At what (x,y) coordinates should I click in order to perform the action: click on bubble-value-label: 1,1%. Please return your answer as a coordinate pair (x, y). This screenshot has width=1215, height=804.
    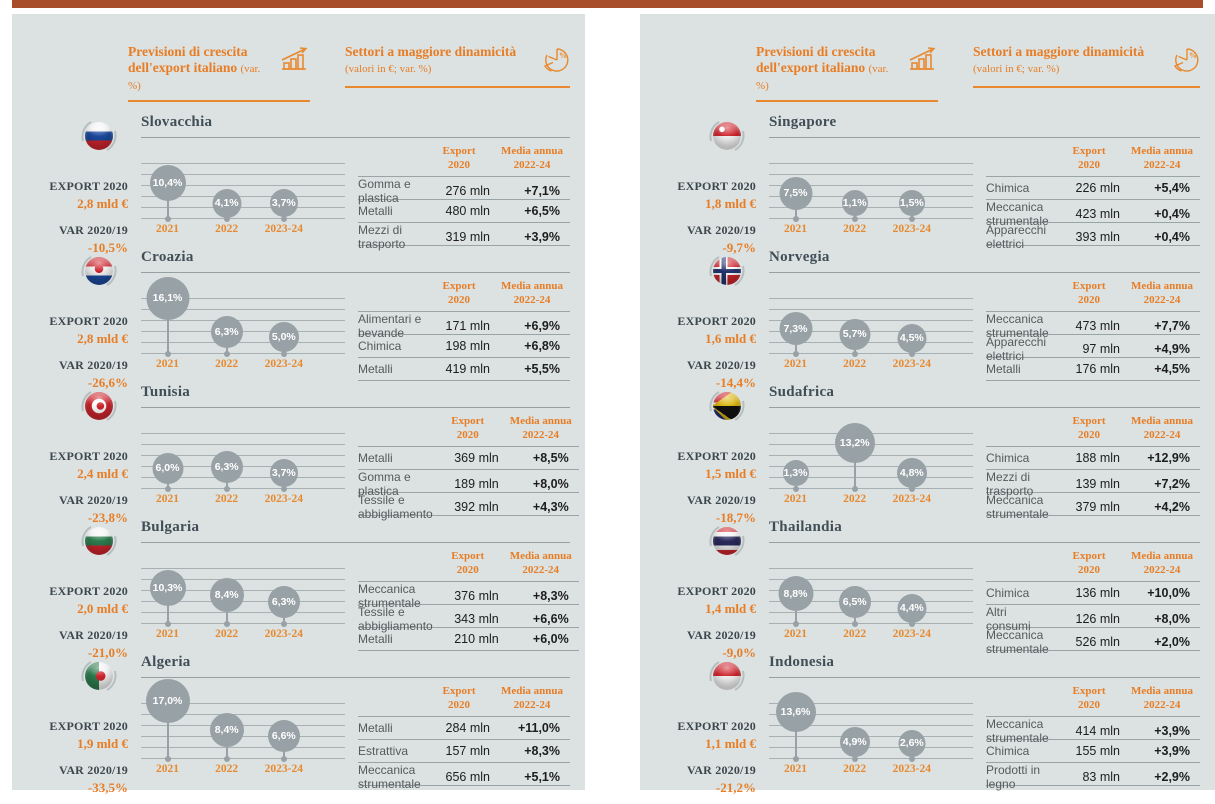
    Looking at the image, I should click on (854, 203).